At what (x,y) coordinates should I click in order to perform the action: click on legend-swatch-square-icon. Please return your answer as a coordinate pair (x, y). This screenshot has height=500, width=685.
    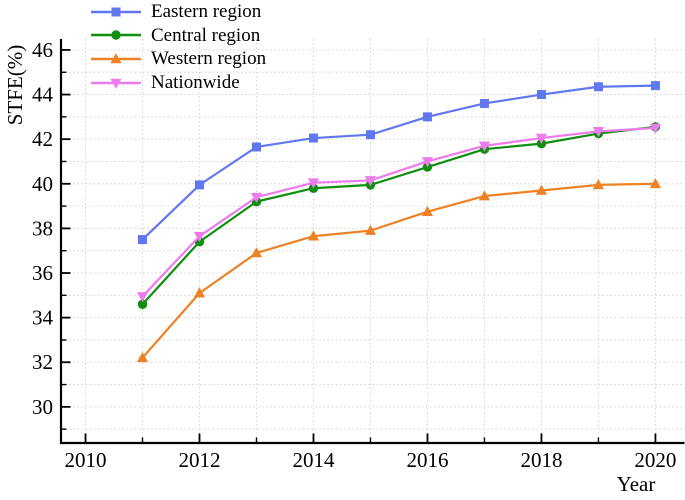
    Looking at the image, I should click on (116, 12).